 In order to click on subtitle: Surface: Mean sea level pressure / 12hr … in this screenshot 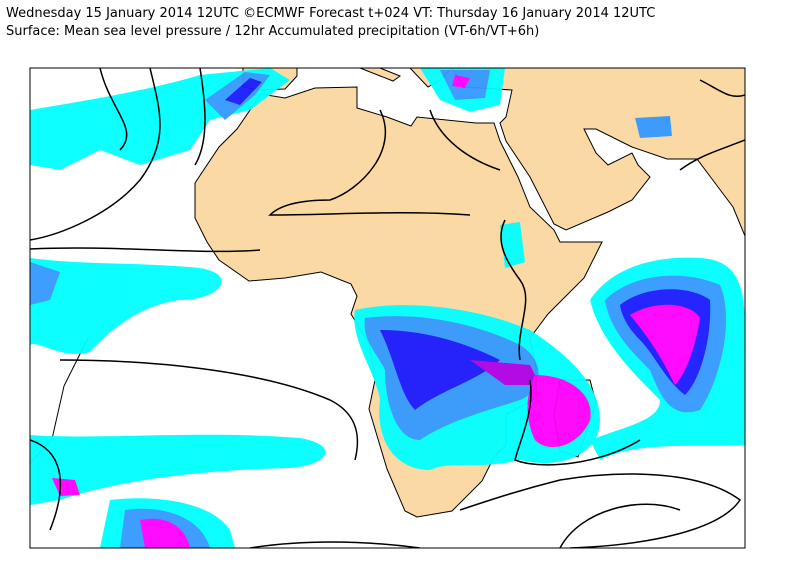, I will do `click(273, 31)`.